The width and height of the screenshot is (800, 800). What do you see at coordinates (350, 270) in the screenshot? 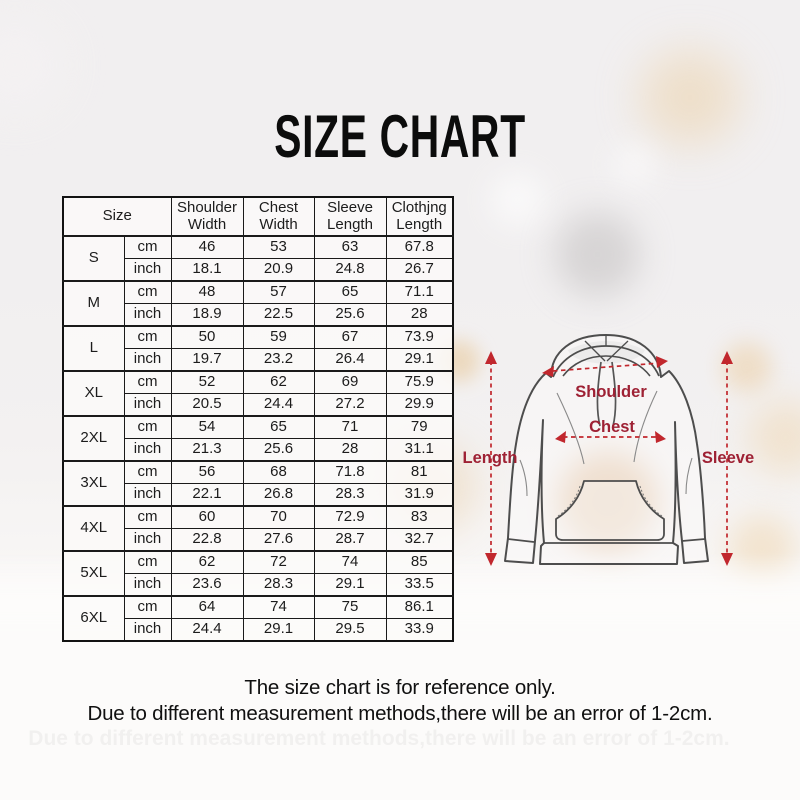
I see `value-cell: 24.8` at bounding box center [350, 270].